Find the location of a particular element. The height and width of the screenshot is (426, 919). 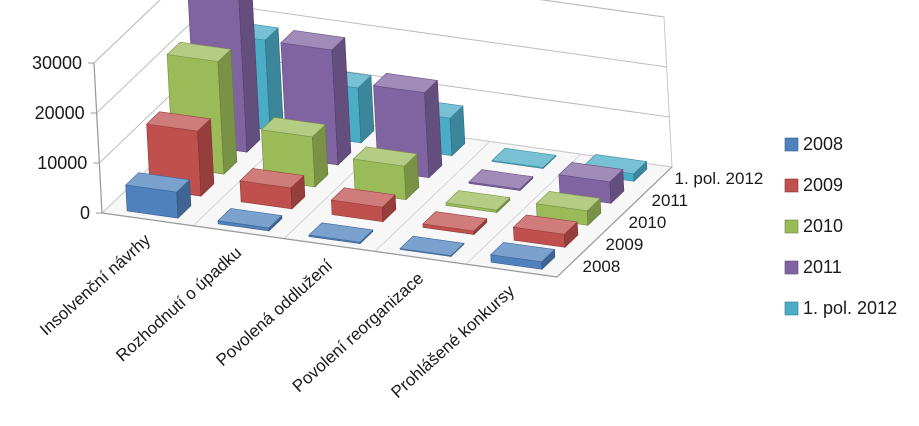

legend-item: 1. pol. 2012 is located at coordinates (840, 308).